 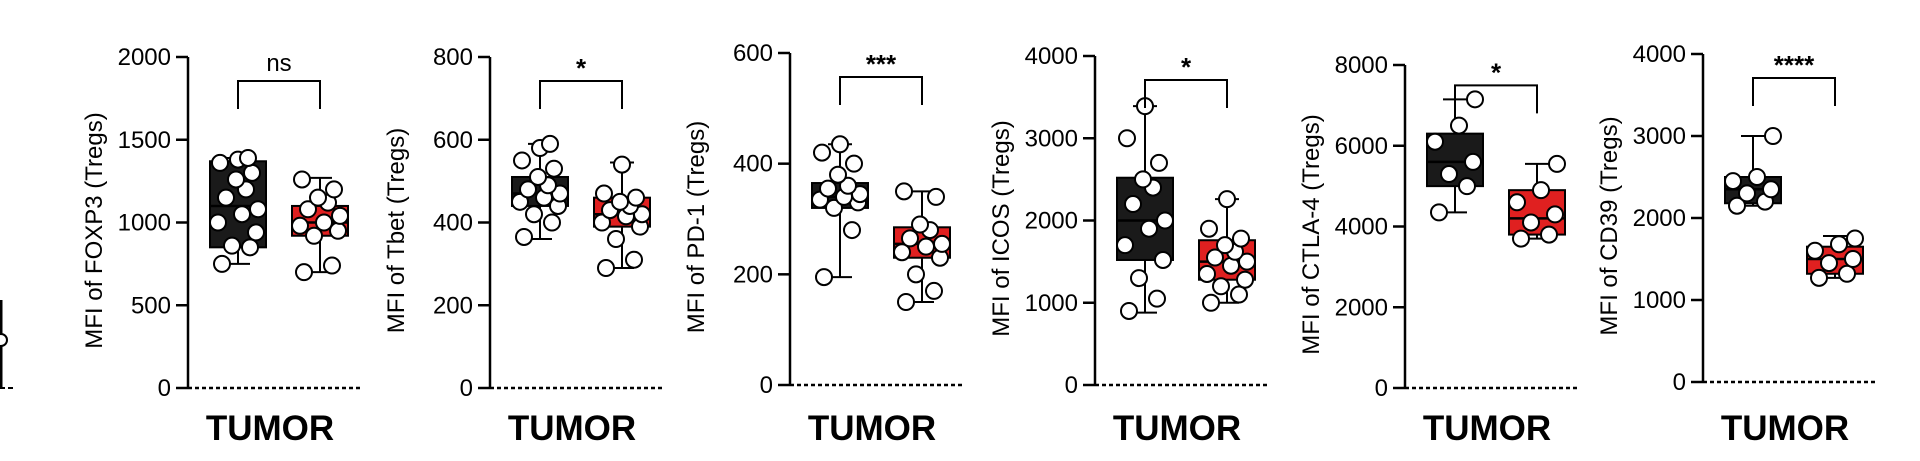 What do you see at coordinates (94, 230) in the screenshot?
I see `y-axis-label: MFI of FOXP3 (Tregs)` at bounding box center [94, 230].